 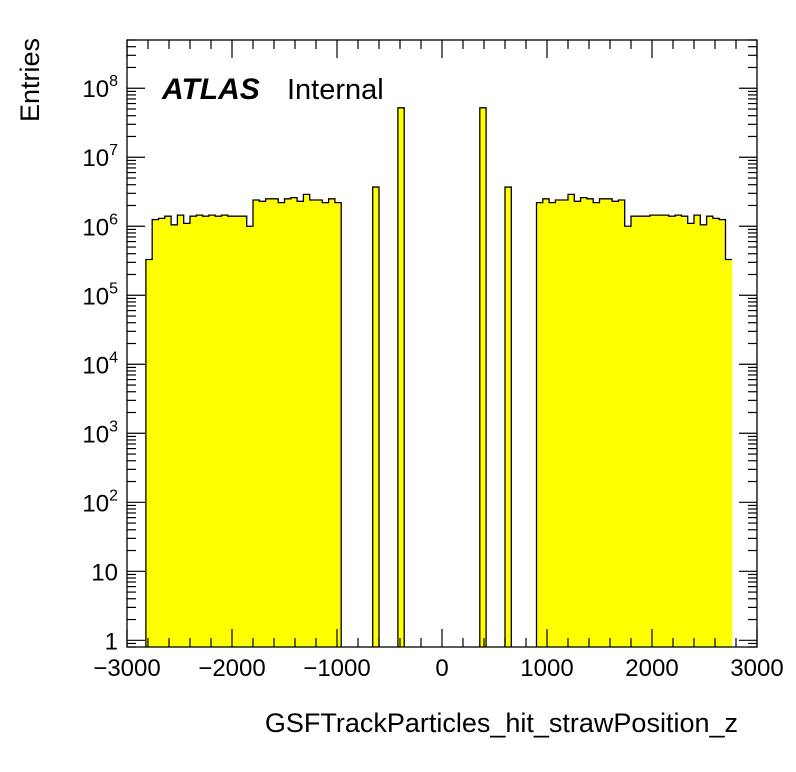 What do you see at coordinates (100, 433) in the screenshot?
I see `y-tick-label: 10³` at bounding box center [100, 433].